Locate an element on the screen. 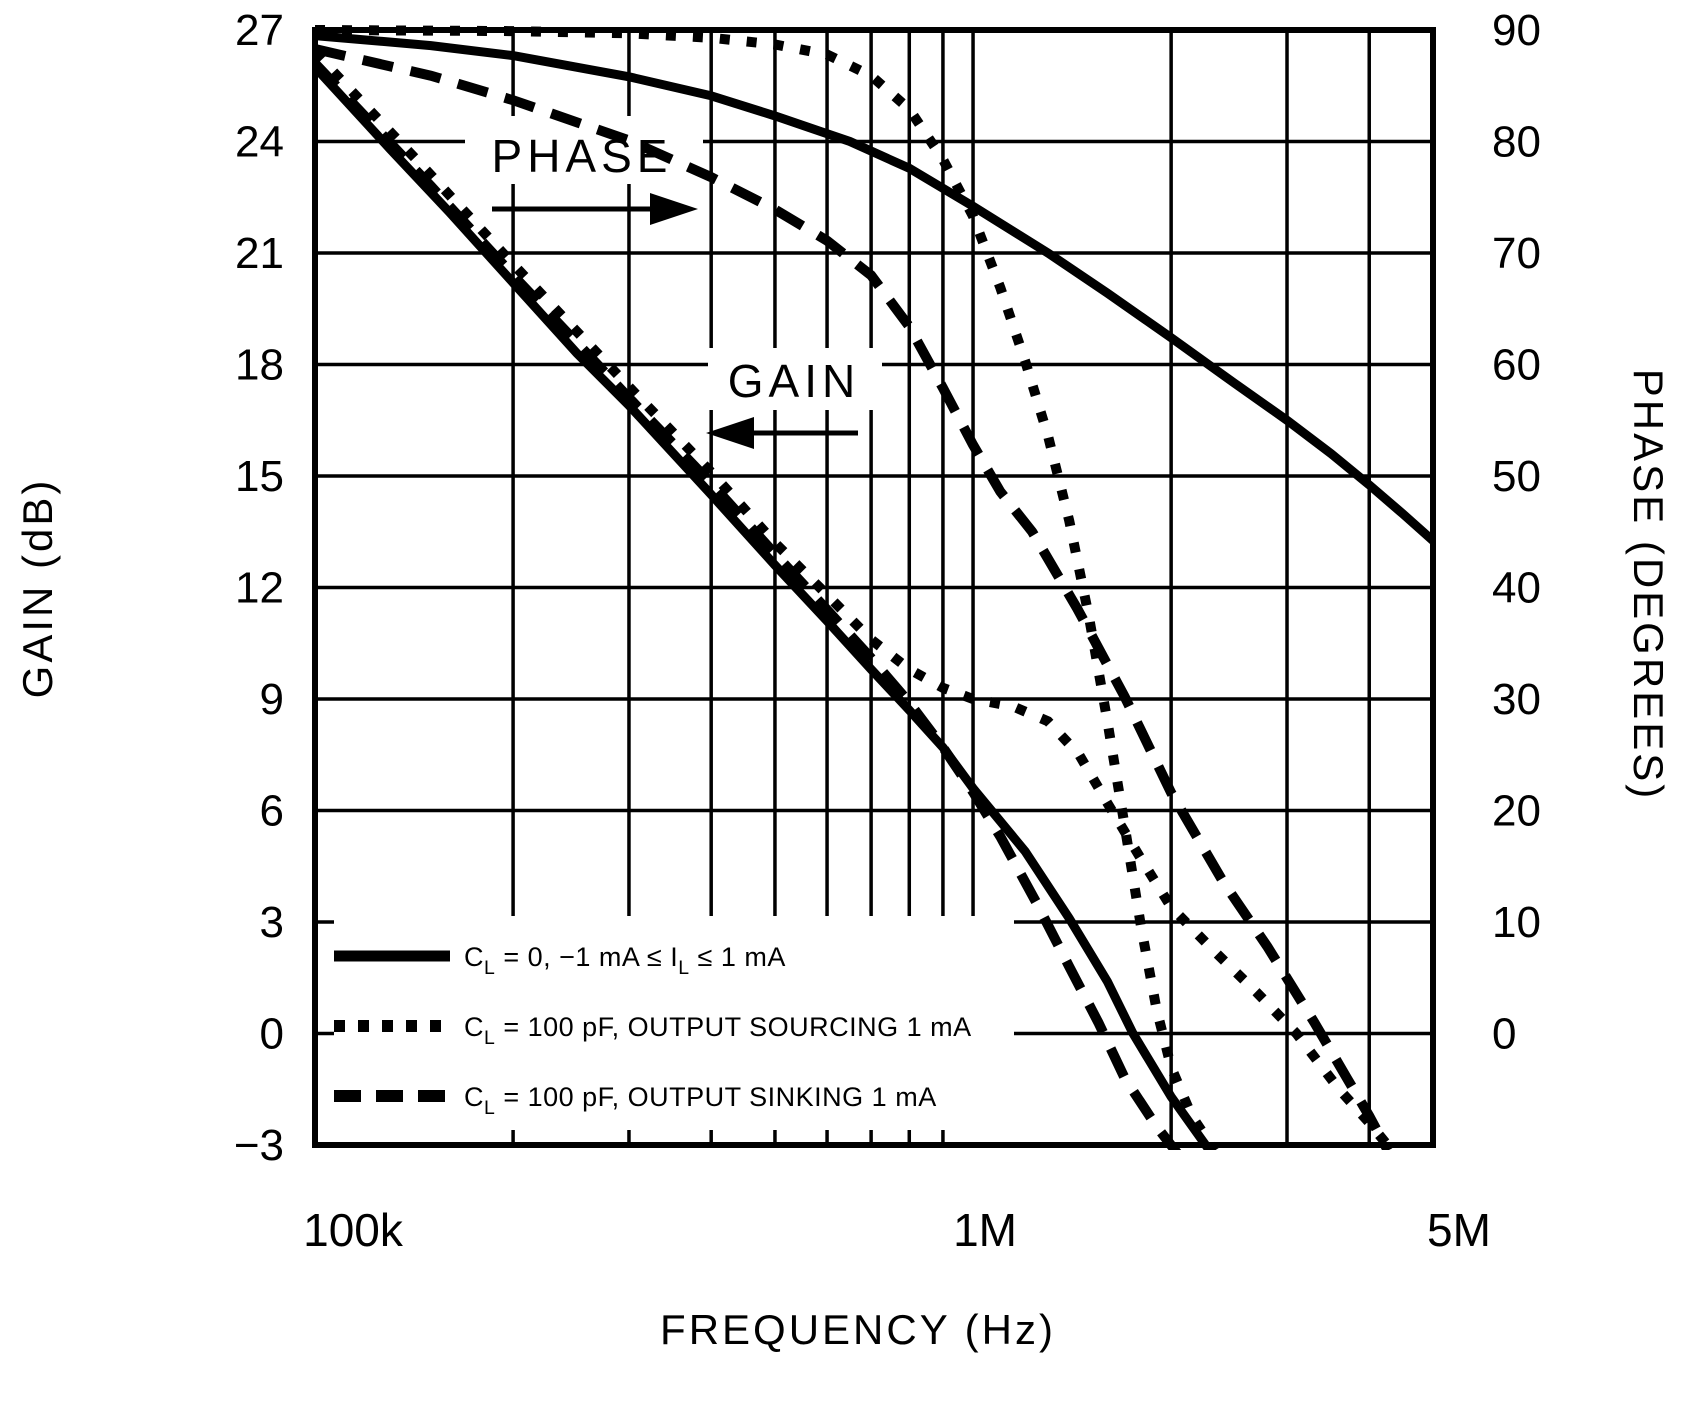 Image resolution: width=1688 pixels, height=1401 pixels. gain-tick-label: −3 is located at coordinates (259, 1145).